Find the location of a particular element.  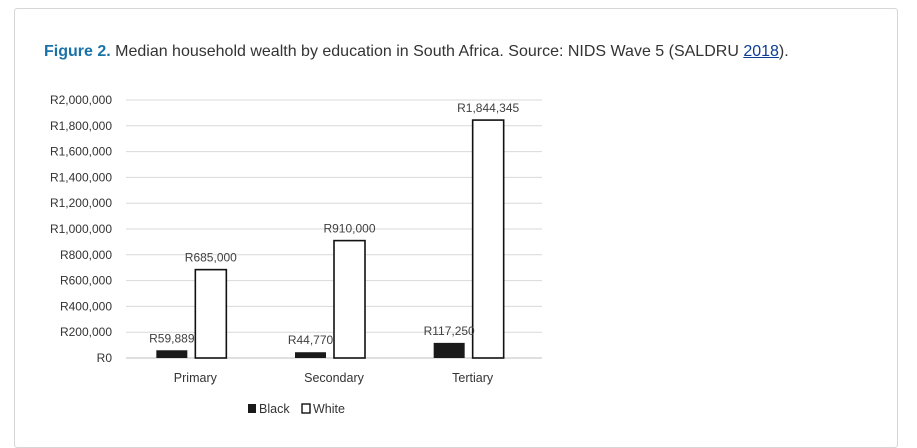

category-label: Secondary is located at coordinates (334, 378).